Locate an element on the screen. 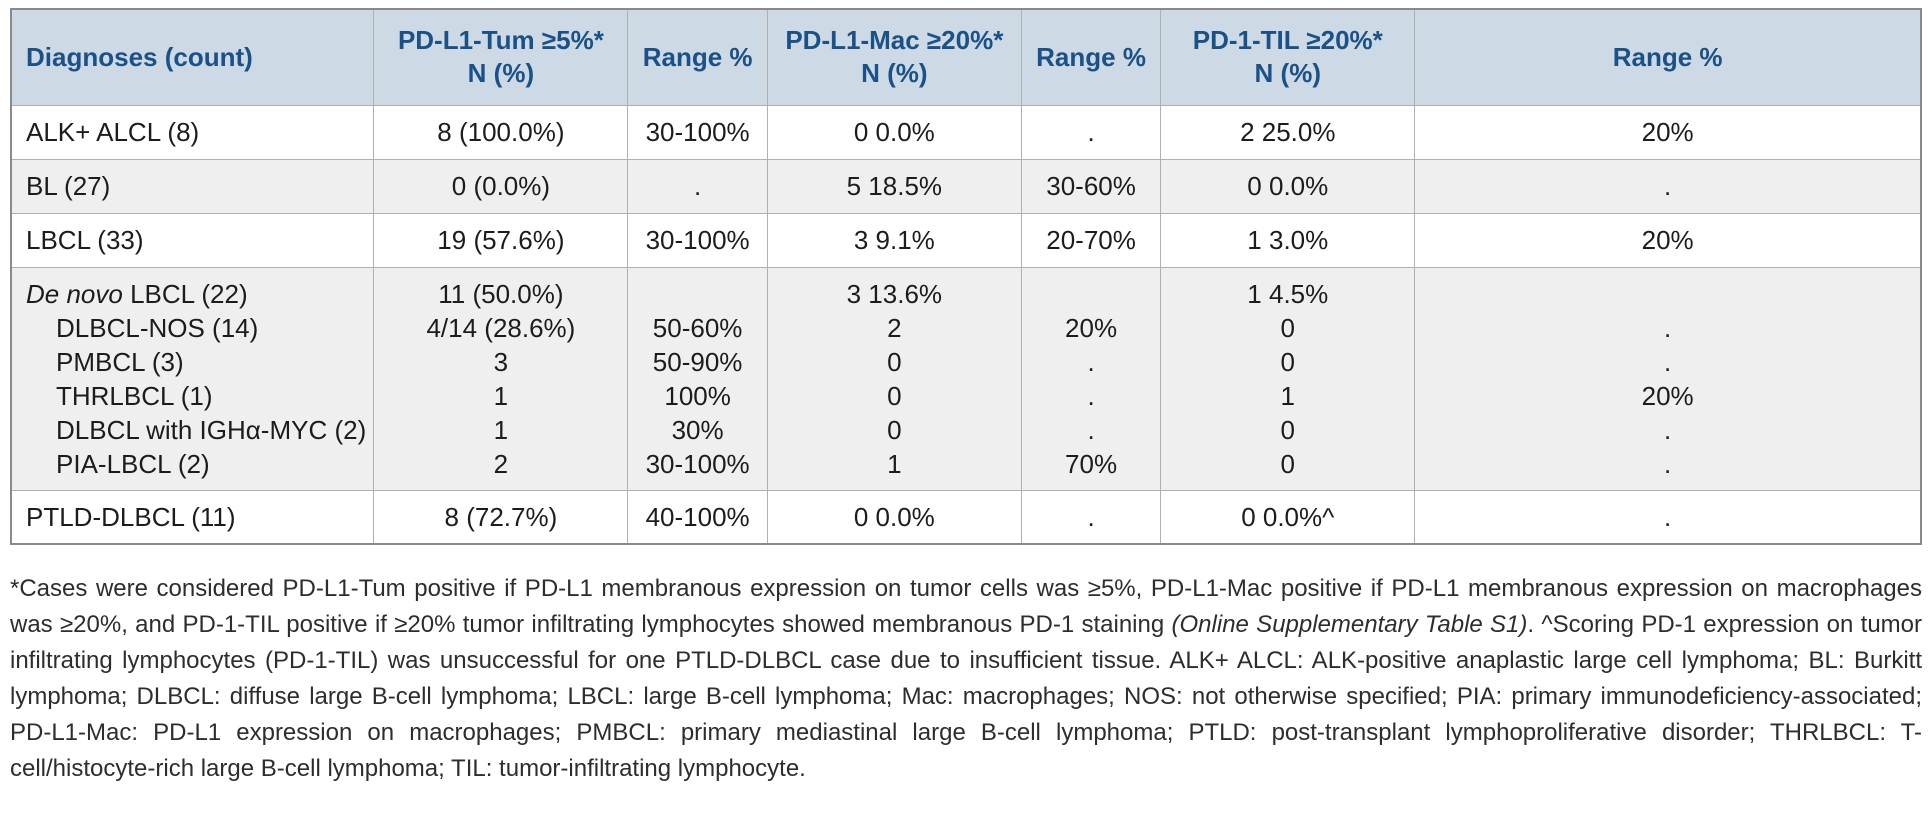  diagnosis-cell: PTLD-DLBCL (11) is located at coordinates (192, 517).